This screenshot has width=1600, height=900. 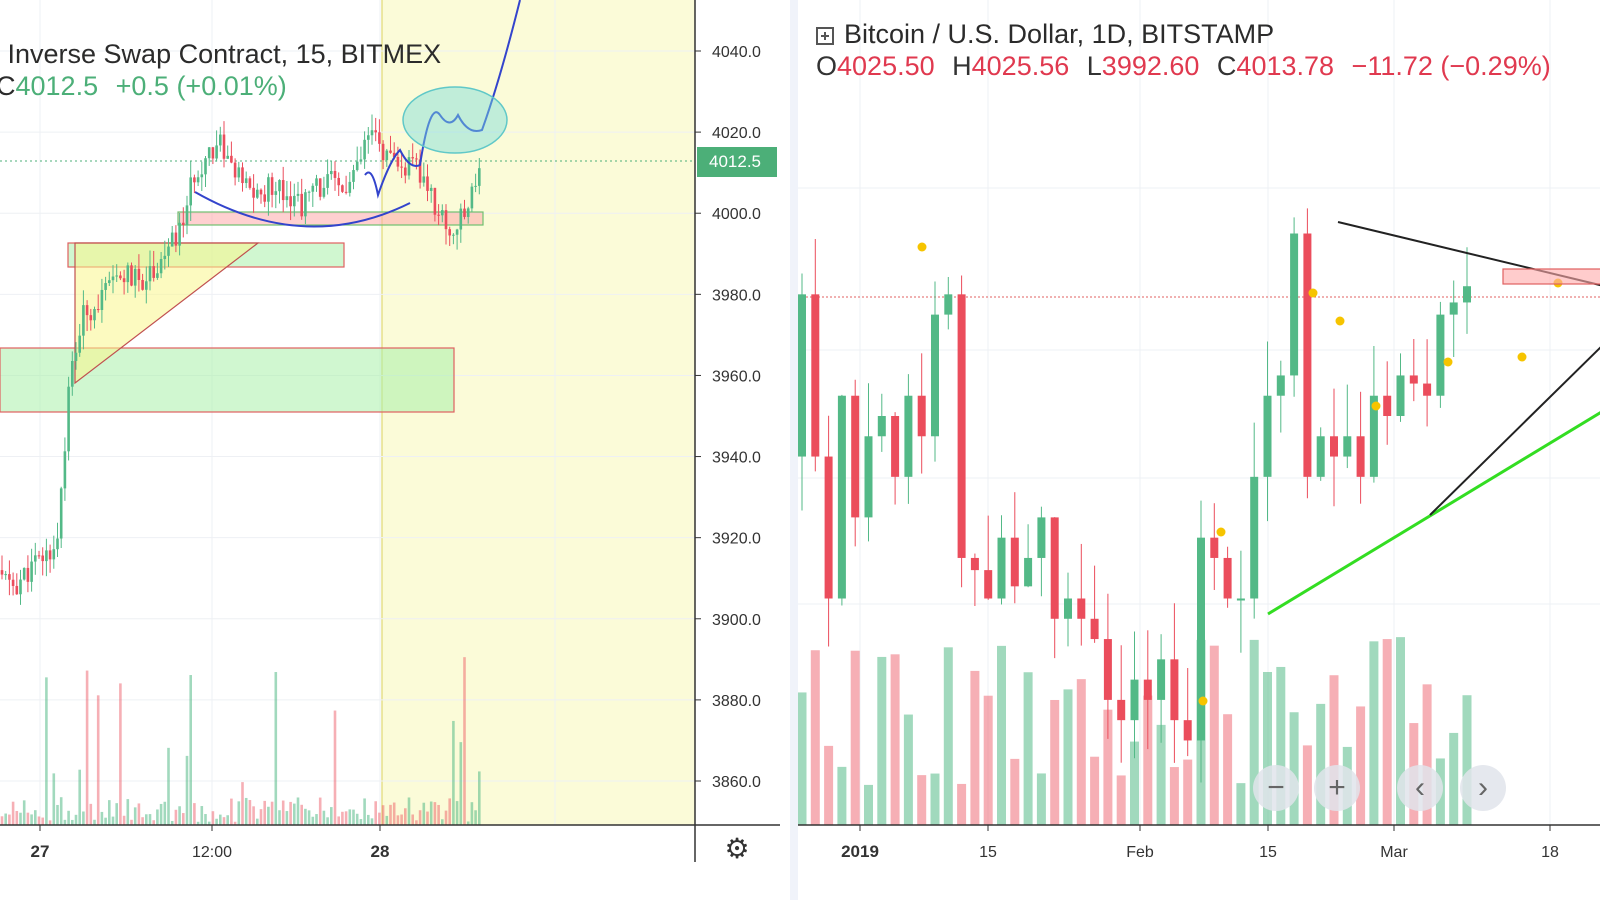 I want to click on gear-icon: ⚙, so click(x=737, y=848).